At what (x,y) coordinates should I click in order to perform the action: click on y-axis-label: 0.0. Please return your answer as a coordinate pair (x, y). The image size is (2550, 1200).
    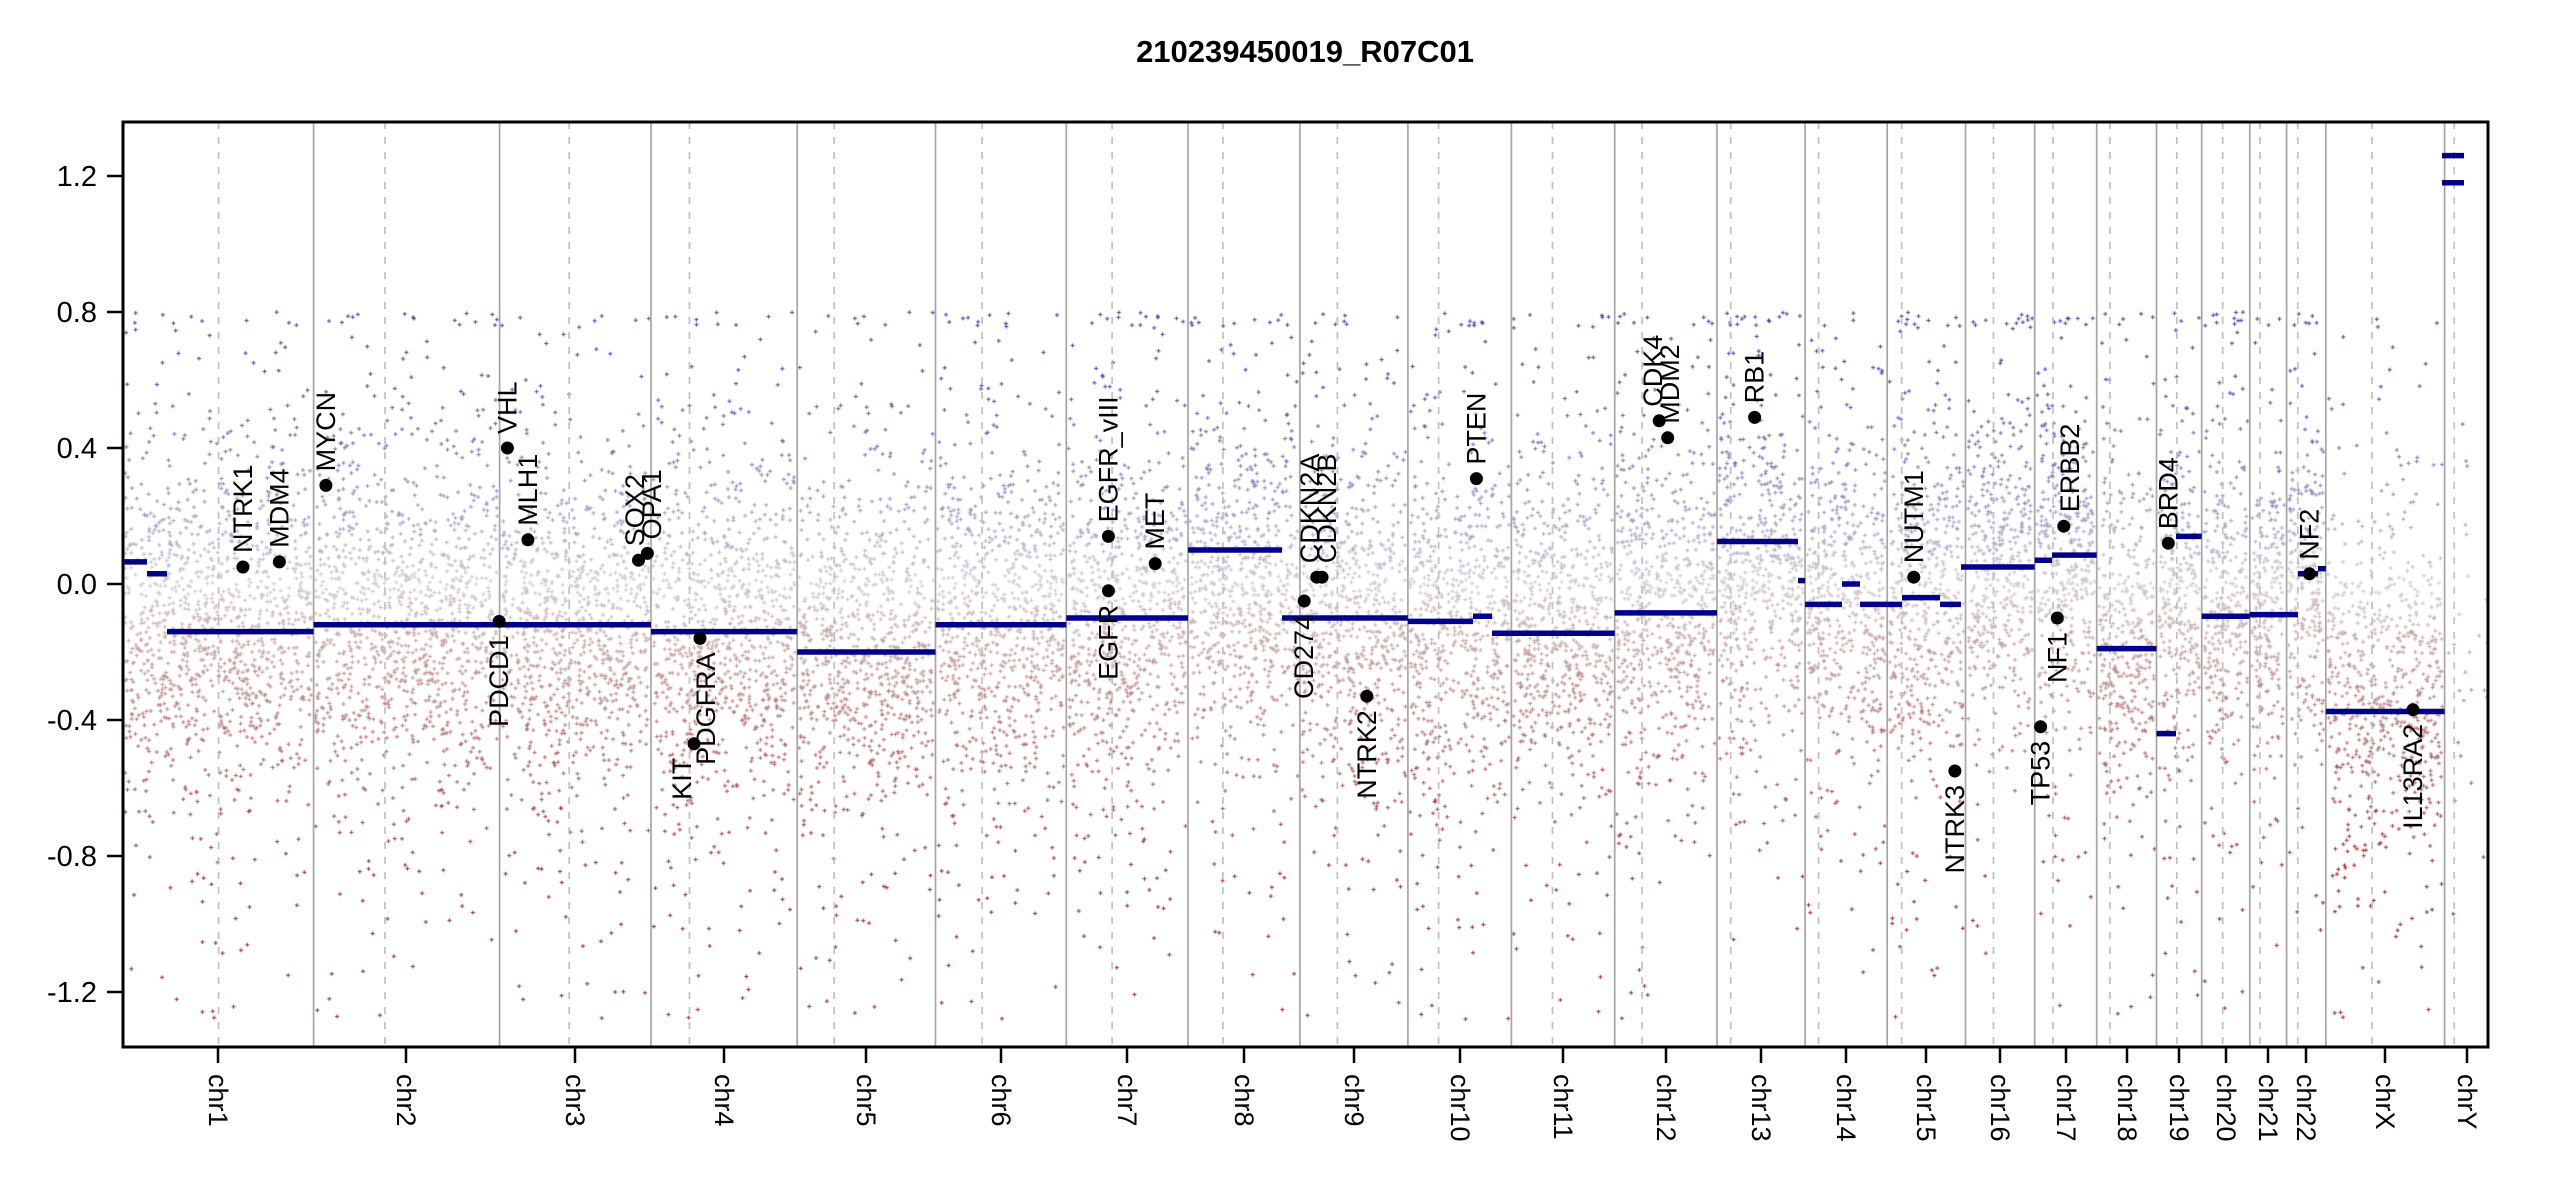
    Looking at the image, I should click on (77, 585).